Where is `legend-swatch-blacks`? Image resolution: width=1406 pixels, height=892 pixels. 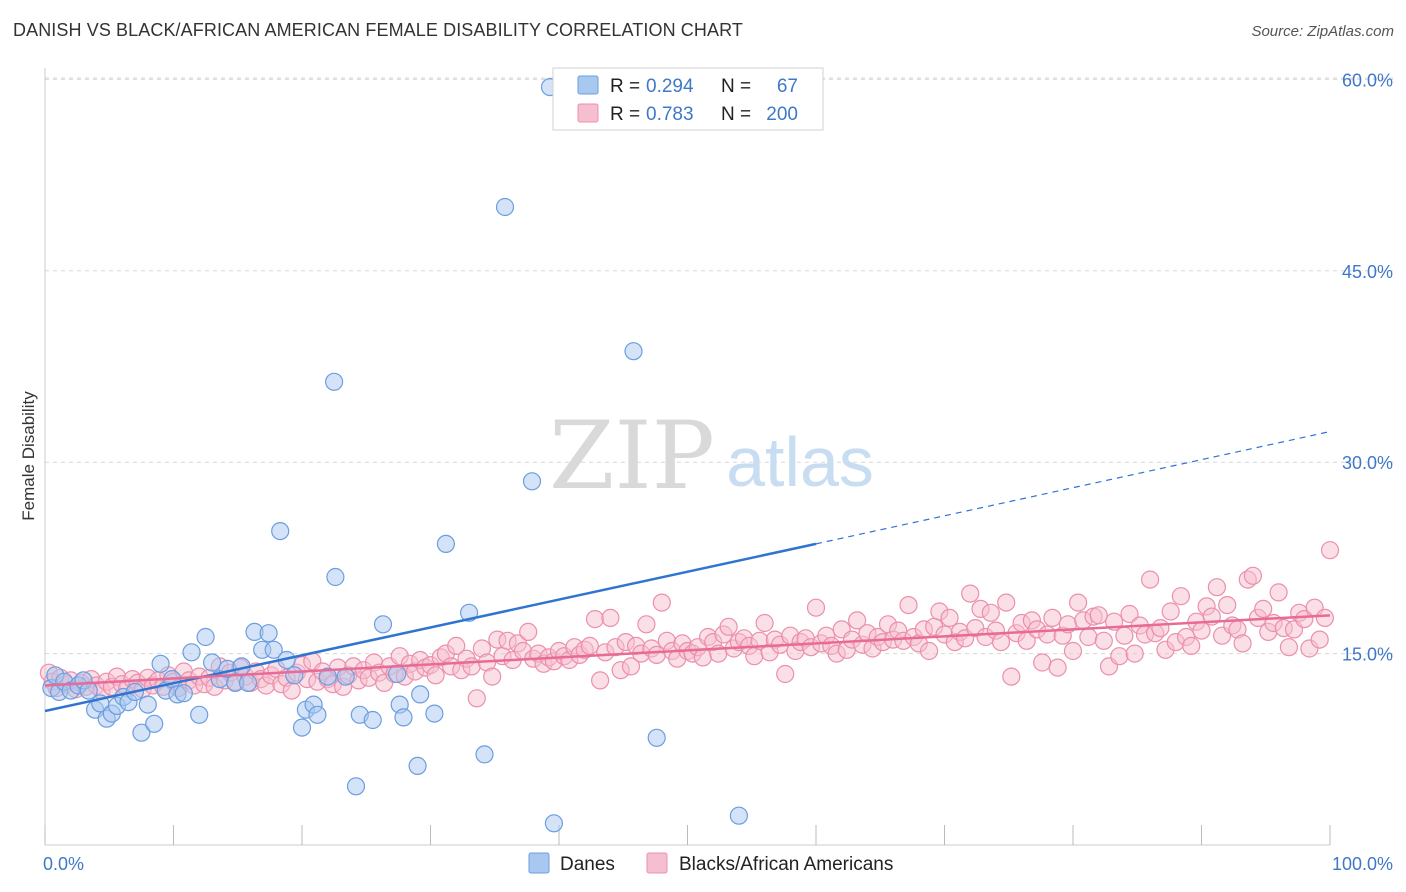
legend-swatch-blacks is located at coordinates (588, 113).